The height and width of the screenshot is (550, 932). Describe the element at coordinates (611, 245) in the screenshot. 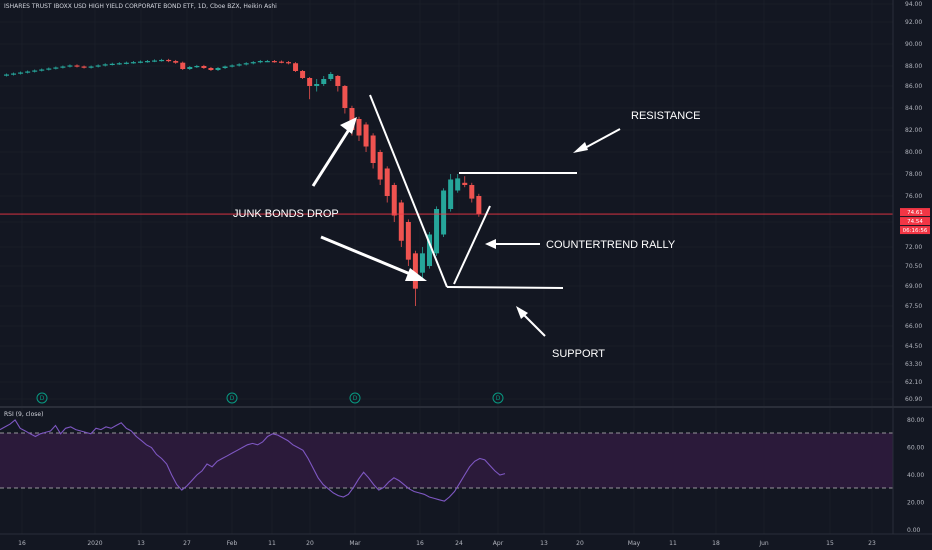

I see `annotation-countertrend-rally: COUNTERTREND RALLY` at that location.